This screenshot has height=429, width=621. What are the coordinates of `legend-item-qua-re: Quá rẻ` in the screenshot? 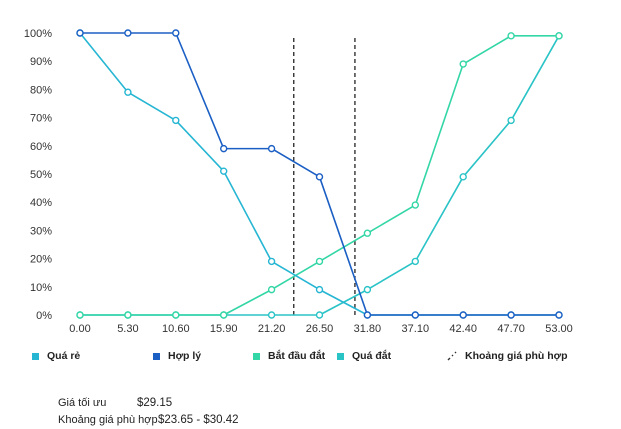 It's located at (56, 356).